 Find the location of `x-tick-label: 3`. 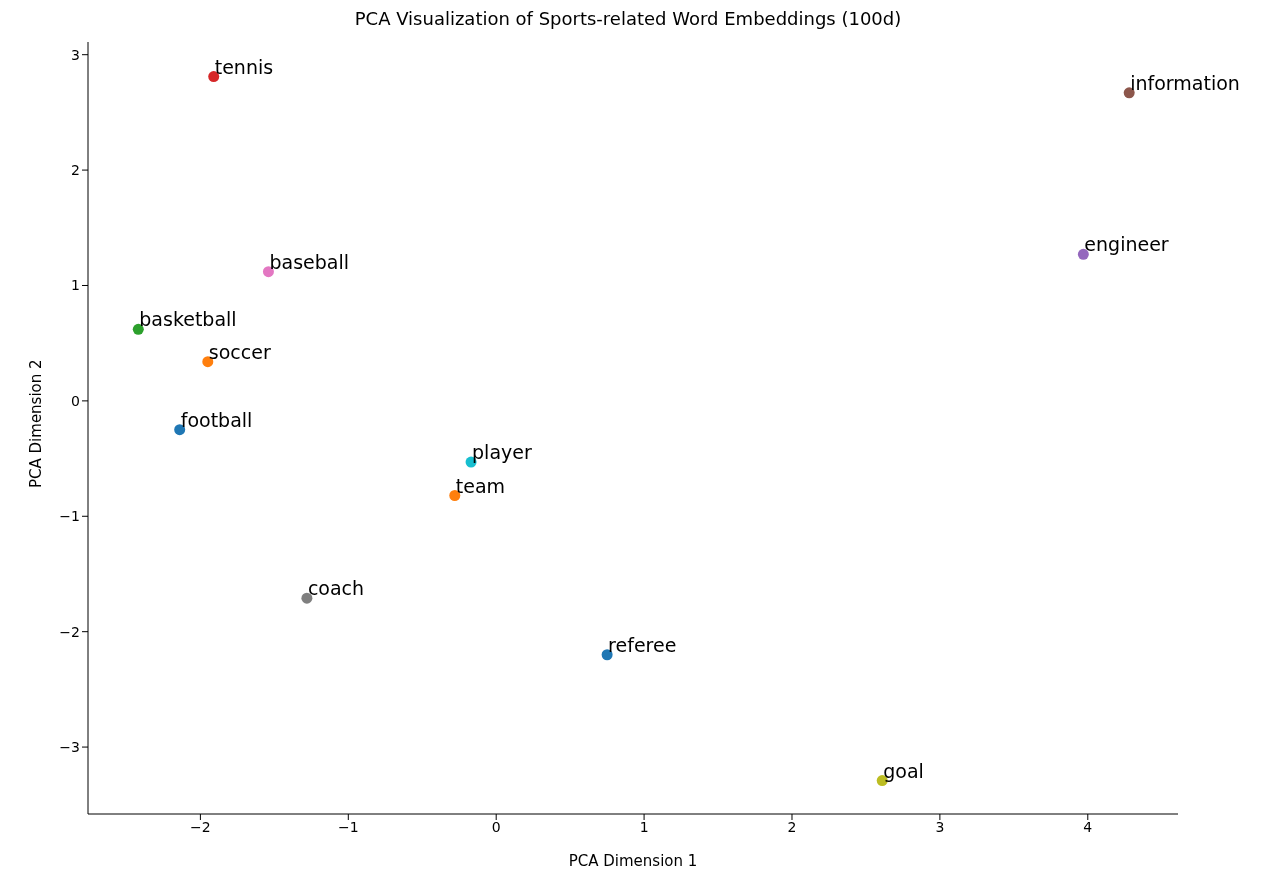

x-tick-label: 3 is located at coordinates (940, 826).